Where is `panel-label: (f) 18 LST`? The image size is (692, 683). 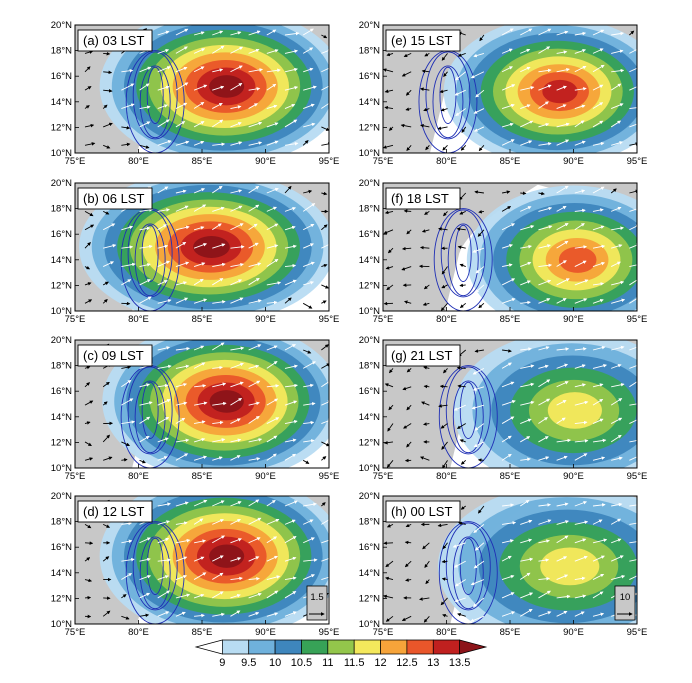
panel-label: (f) 18 LST is located at coordinates (420, 198).